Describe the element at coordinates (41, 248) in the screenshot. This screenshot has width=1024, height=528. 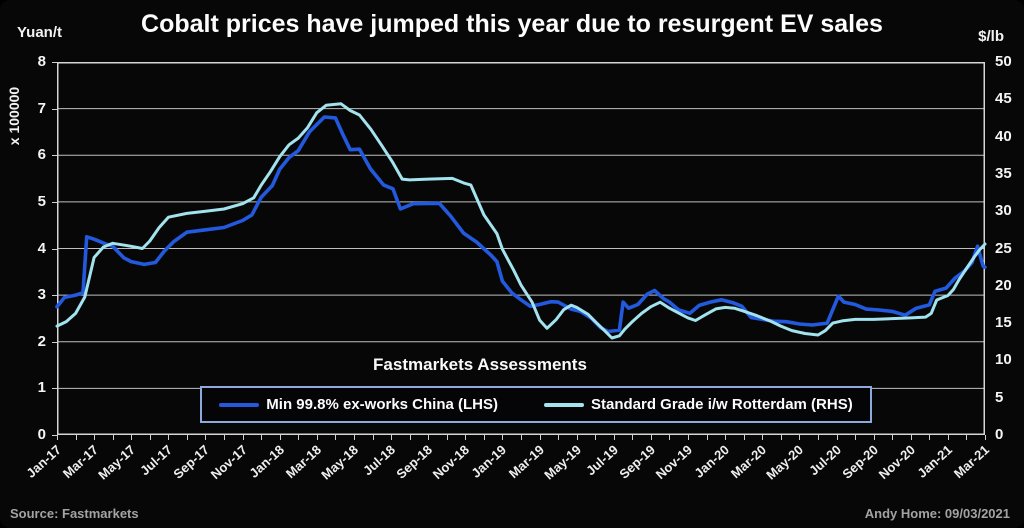
I see `left-axis-tick-label: 4` at that location.